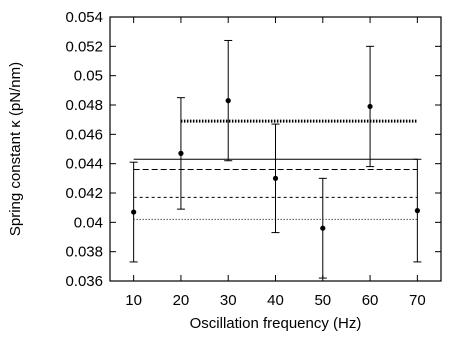  What do you see at coordinates (322, 300) in the screenshot?
I see `x-tick-label-50: 50` at bounding box center [322, 300].